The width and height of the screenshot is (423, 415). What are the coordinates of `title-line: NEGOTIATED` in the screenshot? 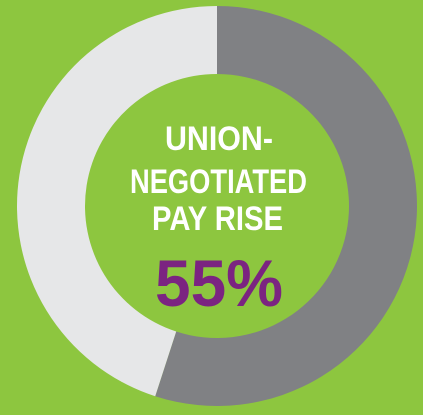 It's located at (218, 182).